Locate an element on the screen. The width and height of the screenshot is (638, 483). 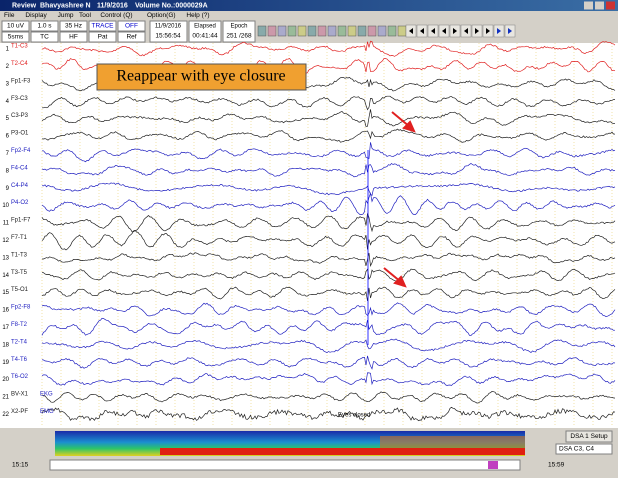
channel-number: 8 is located at coordinates (8, 171).